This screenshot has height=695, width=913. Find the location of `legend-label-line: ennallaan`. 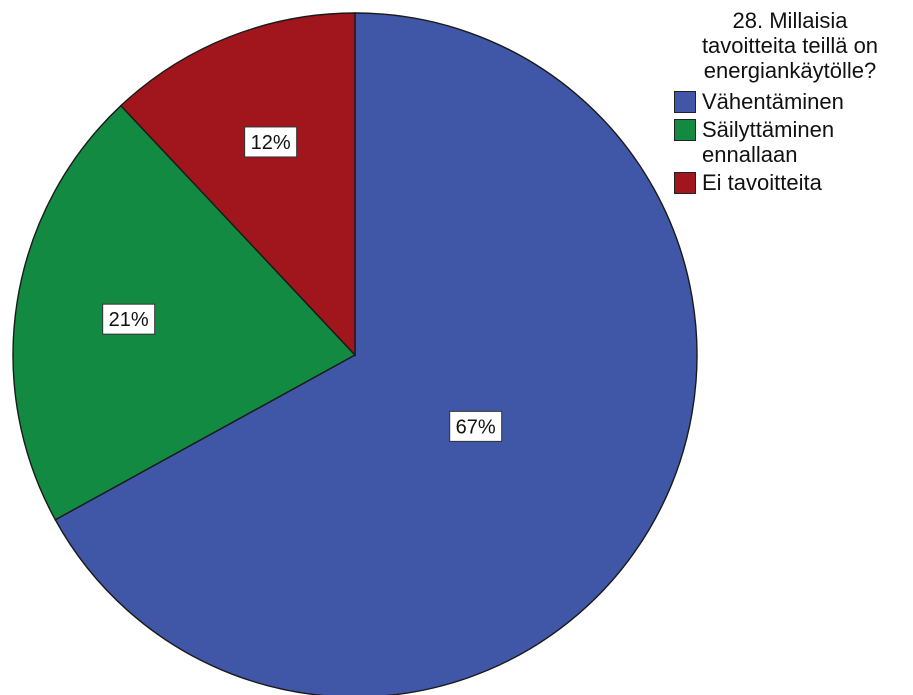

legend-label-line: ennallaan is located at coordinates (750, 154).